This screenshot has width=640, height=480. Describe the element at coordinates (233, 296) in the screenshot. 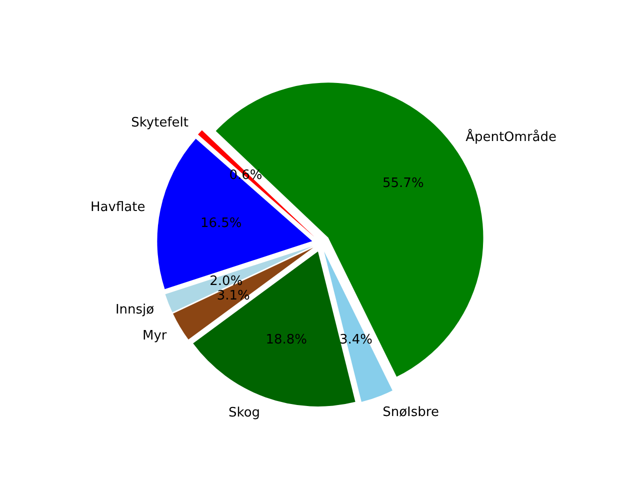

I see `data-label: 3.1%` at that location.